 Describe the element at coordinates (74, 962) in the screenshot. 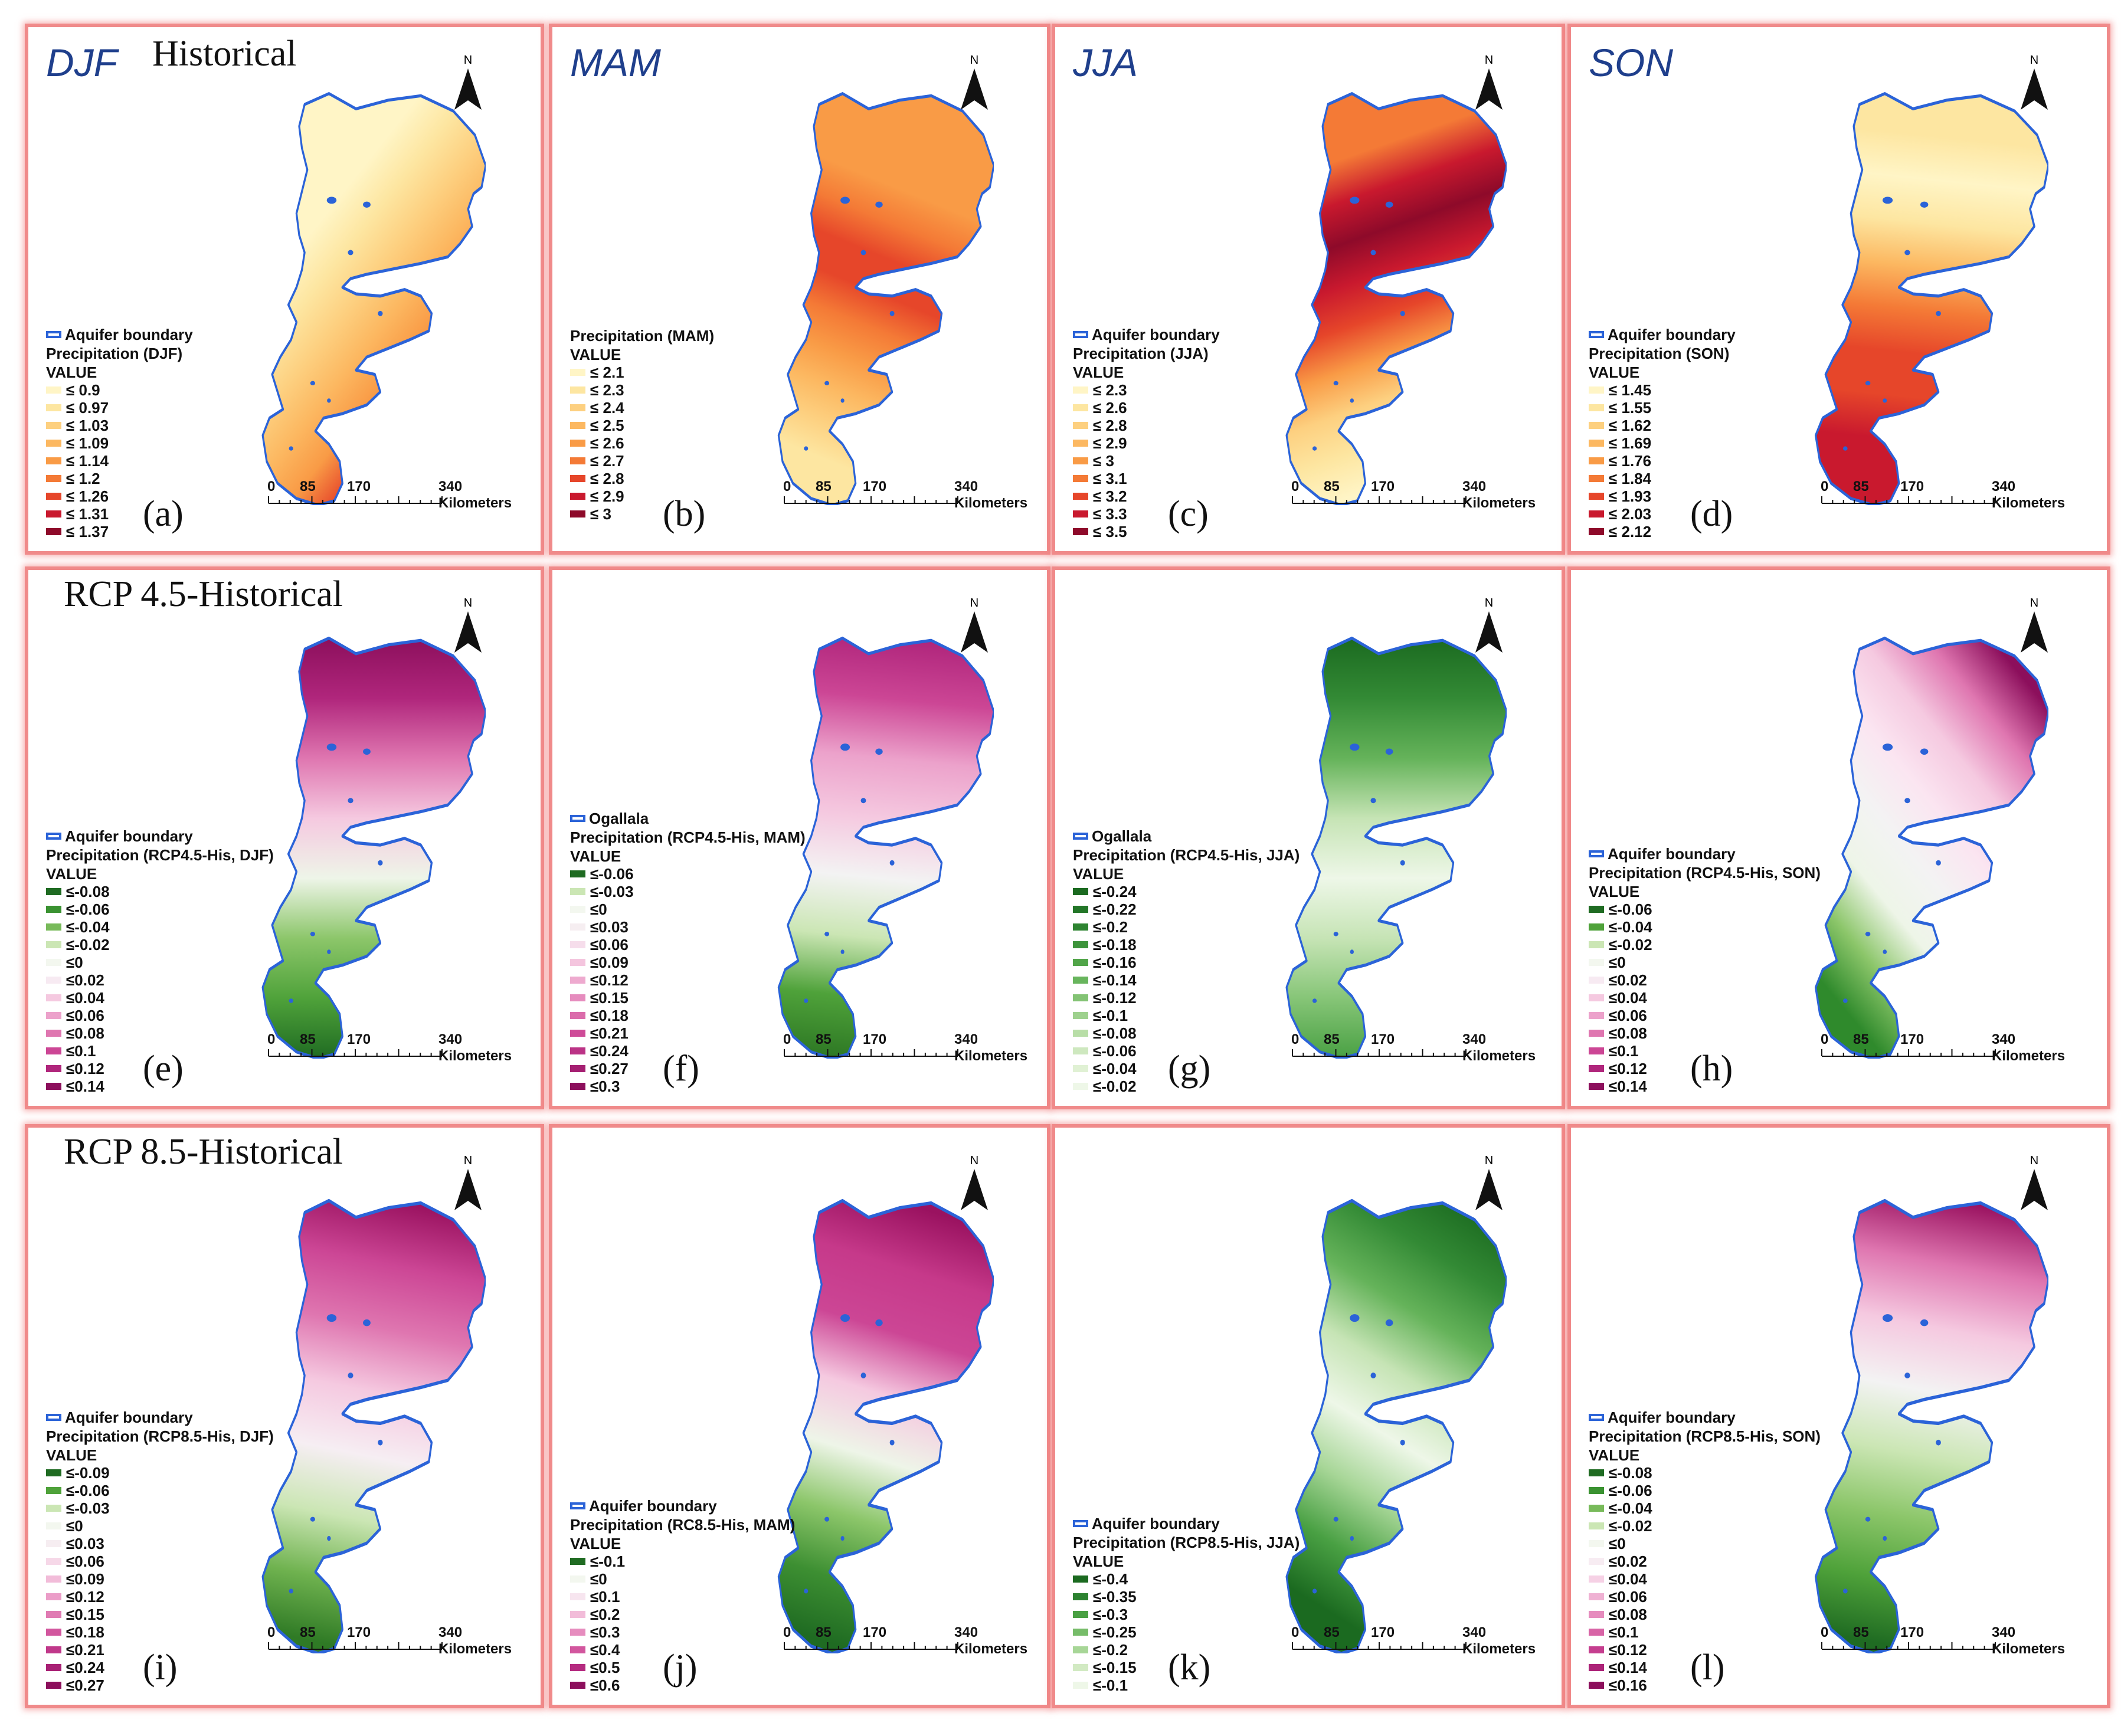

I see `legend-class-label: ≤0` at that location.